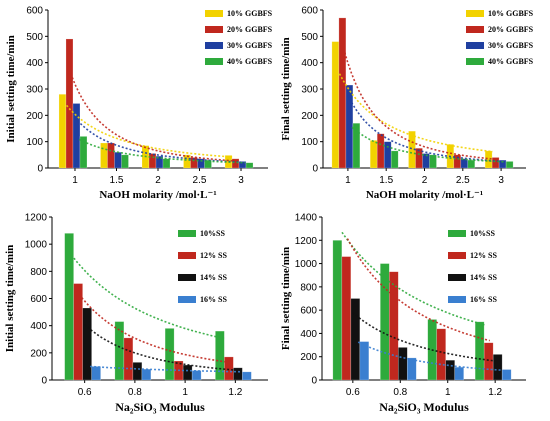 This screenshot has height=421, width=550. Describe the element at coordinates (38, 272) in the screenshot. I see `y-tick-label: 800` at that location.